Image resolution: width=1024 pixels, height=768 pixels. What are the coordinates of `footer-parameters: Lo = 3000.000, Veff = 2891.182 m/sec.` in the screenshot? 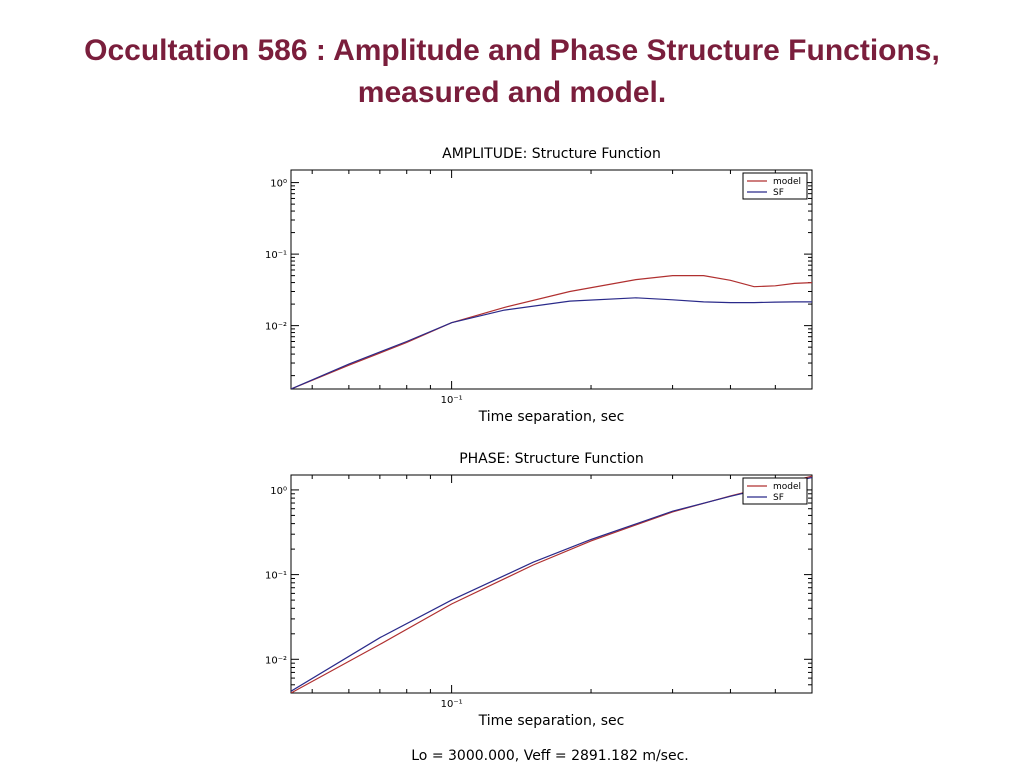 It's located at (550, 756).